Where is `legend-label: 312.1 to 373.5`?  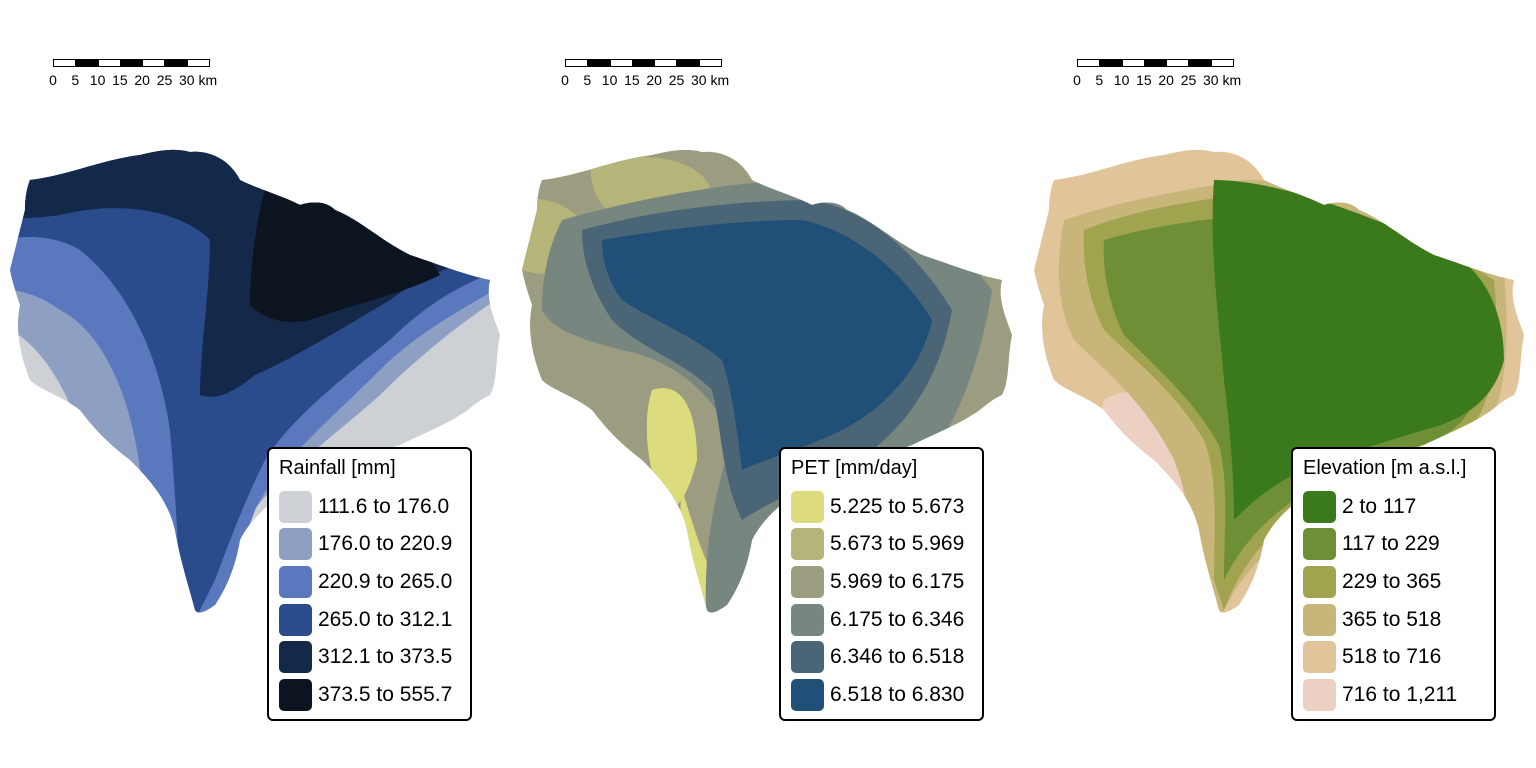
legend-label: 312.1 to 373.5 is located at coordinates (385, 657).